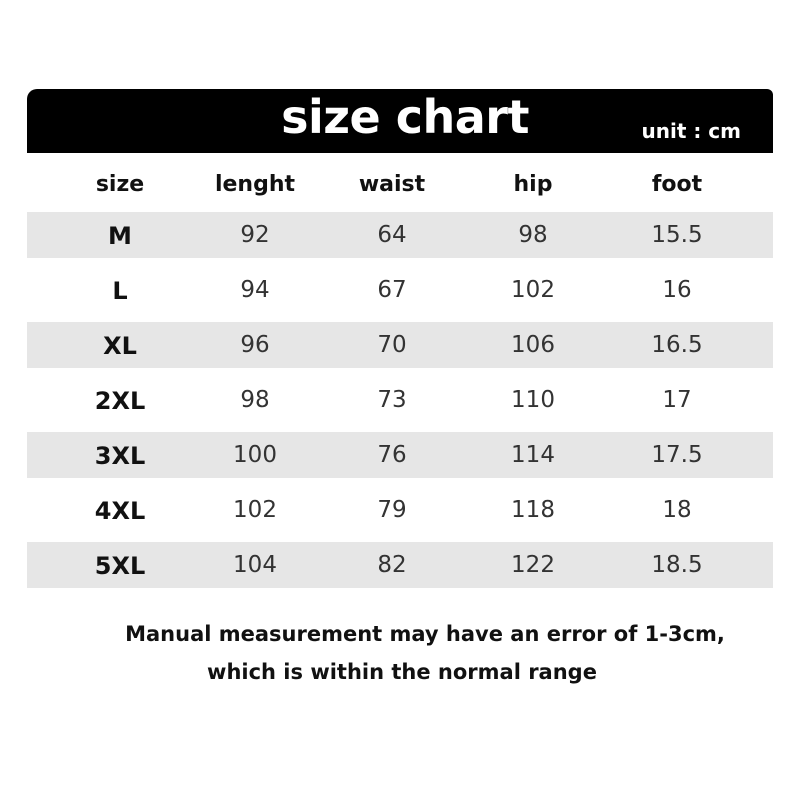 The height and width of the screenshot is (800, 800). What do you see at coordinates (392, 235) in the screenshot?
I see `waist-cell: 64` at bounding box center [392, 235].